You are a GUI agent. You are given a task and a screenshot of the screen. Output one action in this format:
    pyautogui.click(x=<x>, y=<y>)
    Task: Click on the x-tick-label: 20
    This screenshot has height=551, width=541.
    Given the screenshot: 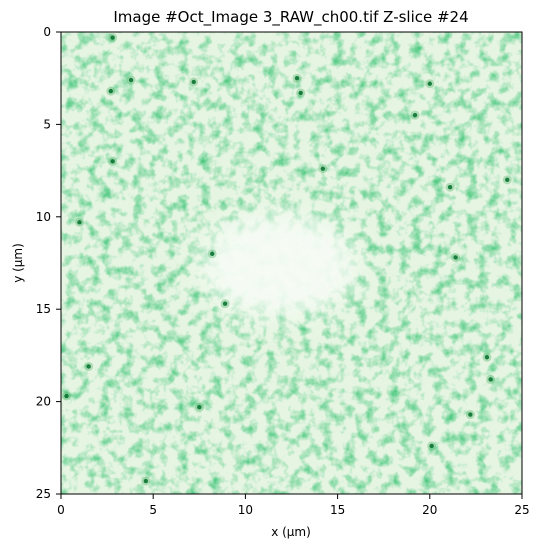 What is the action you would take?
    pyautogui.click(x=429, y=510)
    